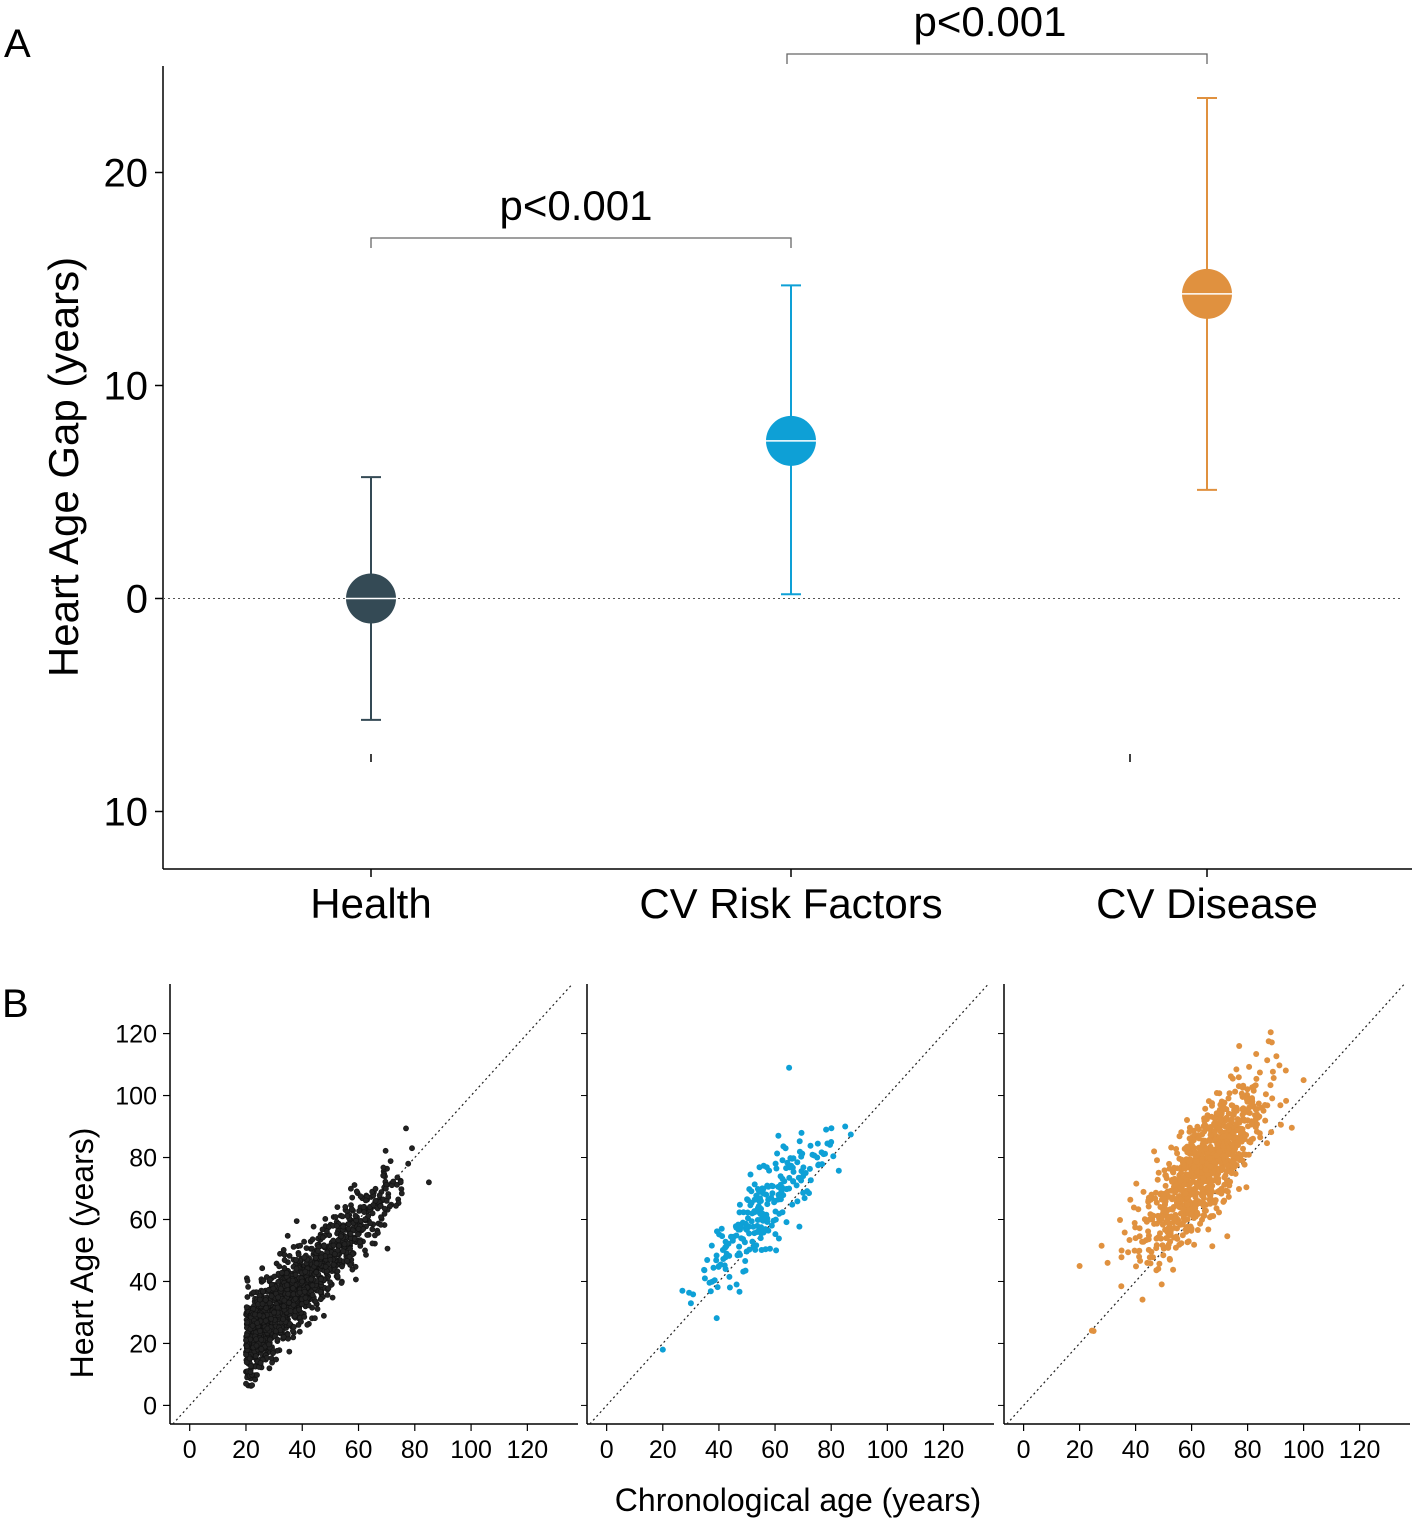 The width and height of the screenshot is (1415, 1521). Describe the element at coordinates (1192, 1450) in the screenshot. I see `x-tick-label: 60` at that location.